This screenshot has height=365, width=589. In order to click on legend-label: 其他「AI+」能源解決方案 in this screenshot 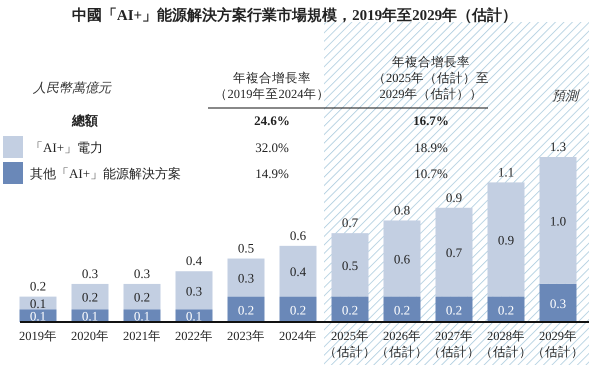, I will do `click(106, 173)`.